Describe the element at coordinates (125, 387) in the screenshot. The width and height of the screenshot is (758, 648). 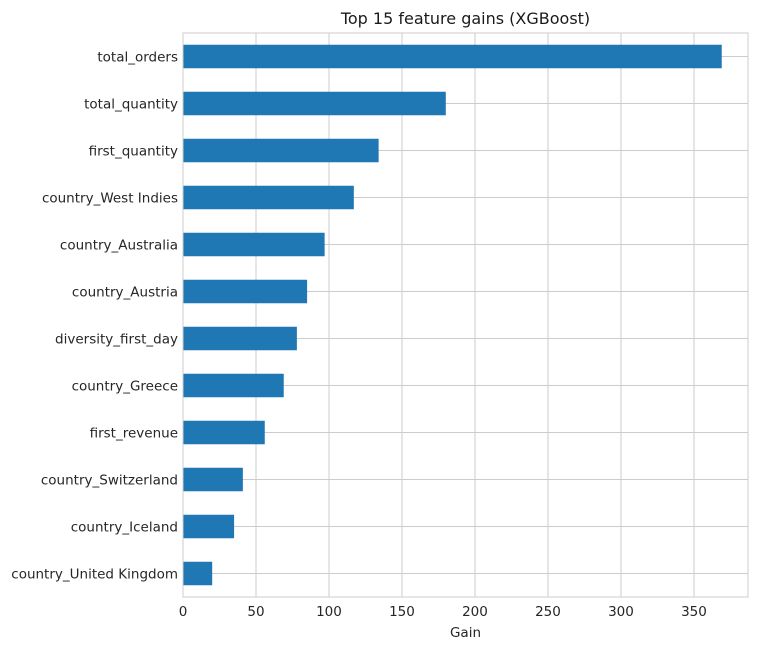
I see `y-tick-label: country_Greece` at that location.